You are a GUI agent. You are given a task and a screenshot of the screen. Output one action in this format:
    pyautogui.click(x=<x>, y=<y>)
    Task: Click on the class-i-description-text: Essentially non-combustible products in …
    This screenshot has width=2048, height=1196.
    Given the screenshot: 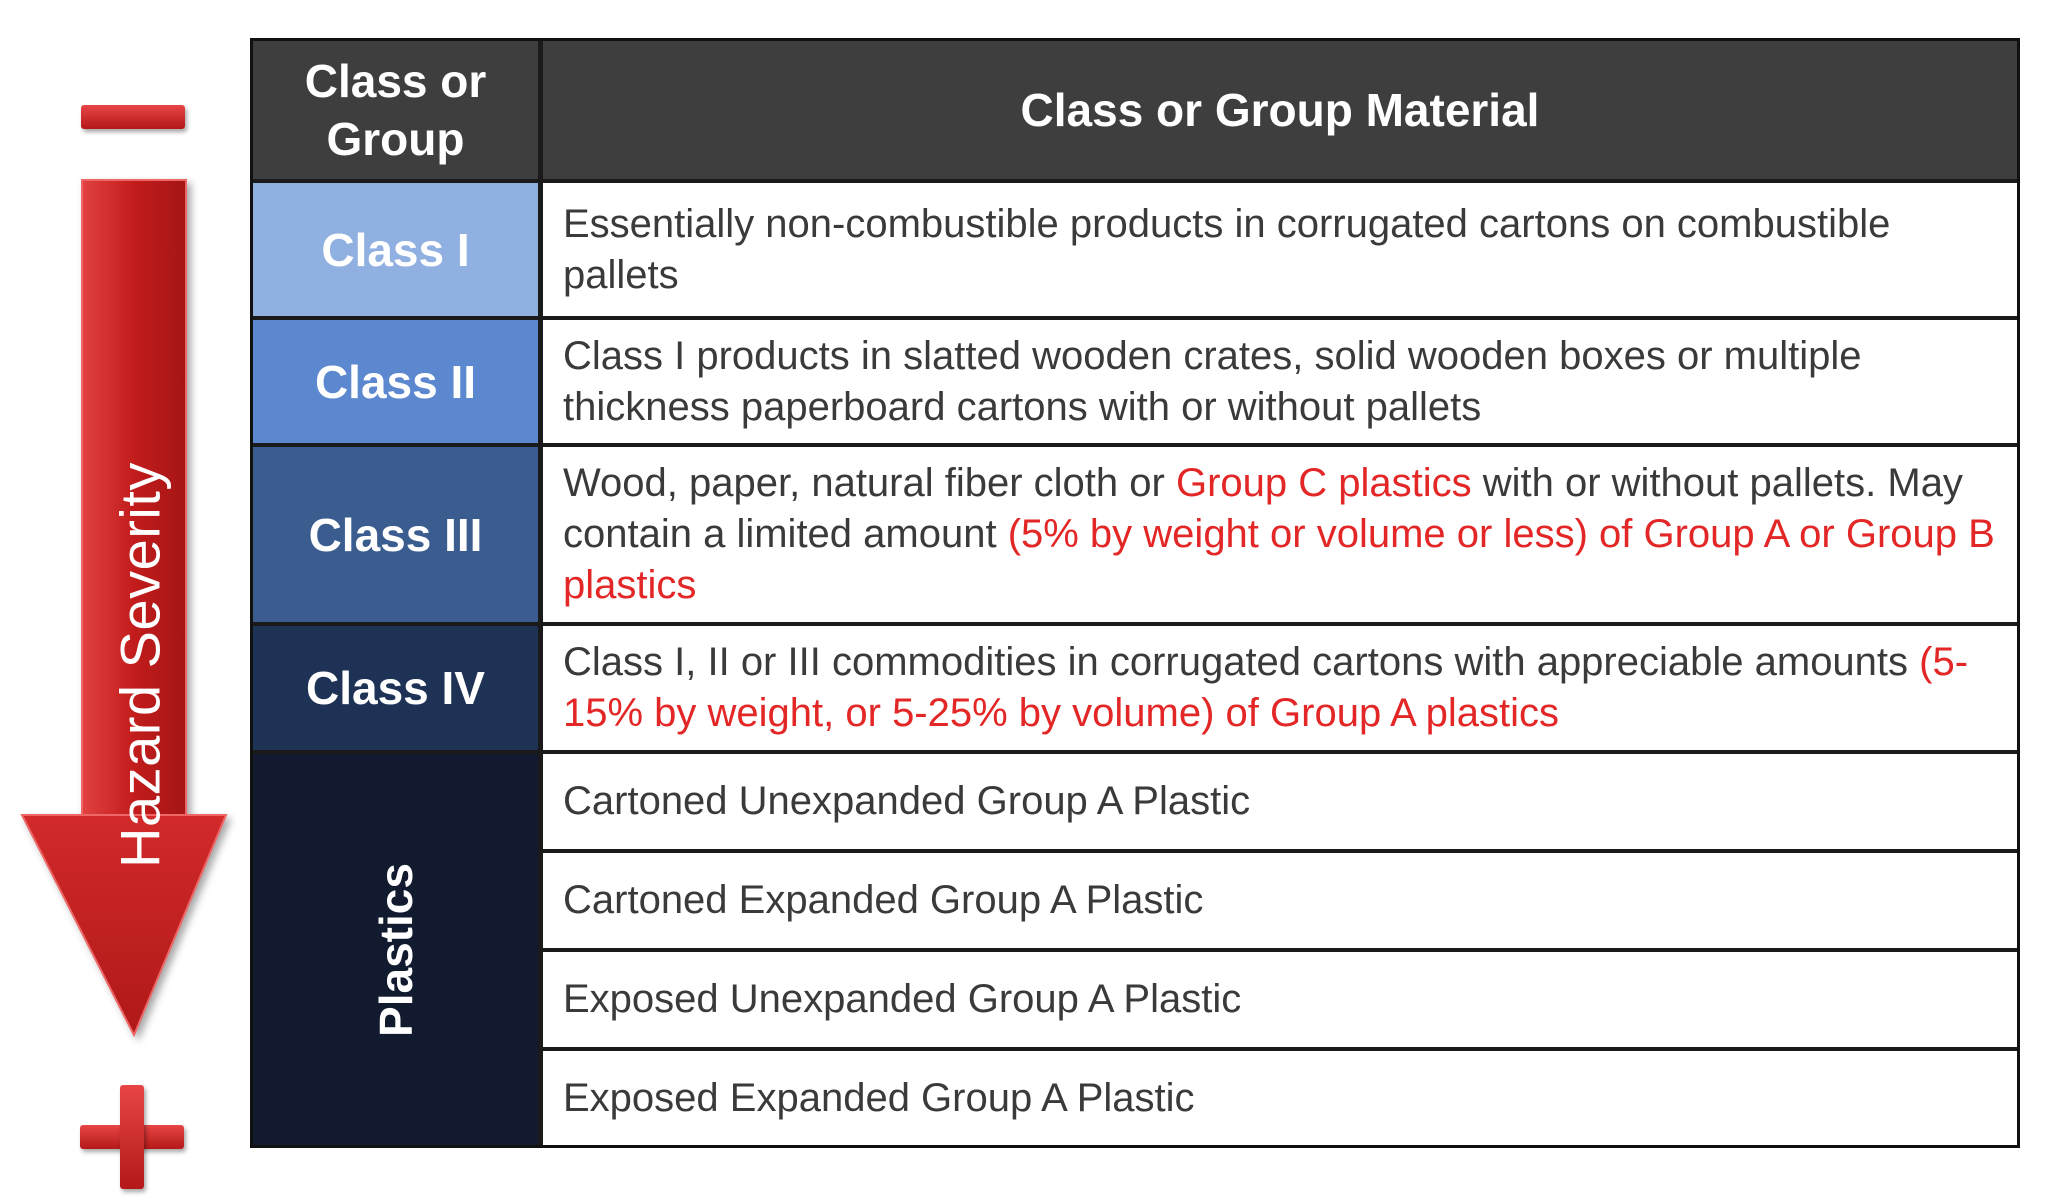 What is the action you would take?
    pyautogui.click(x=1227, y=249)
    